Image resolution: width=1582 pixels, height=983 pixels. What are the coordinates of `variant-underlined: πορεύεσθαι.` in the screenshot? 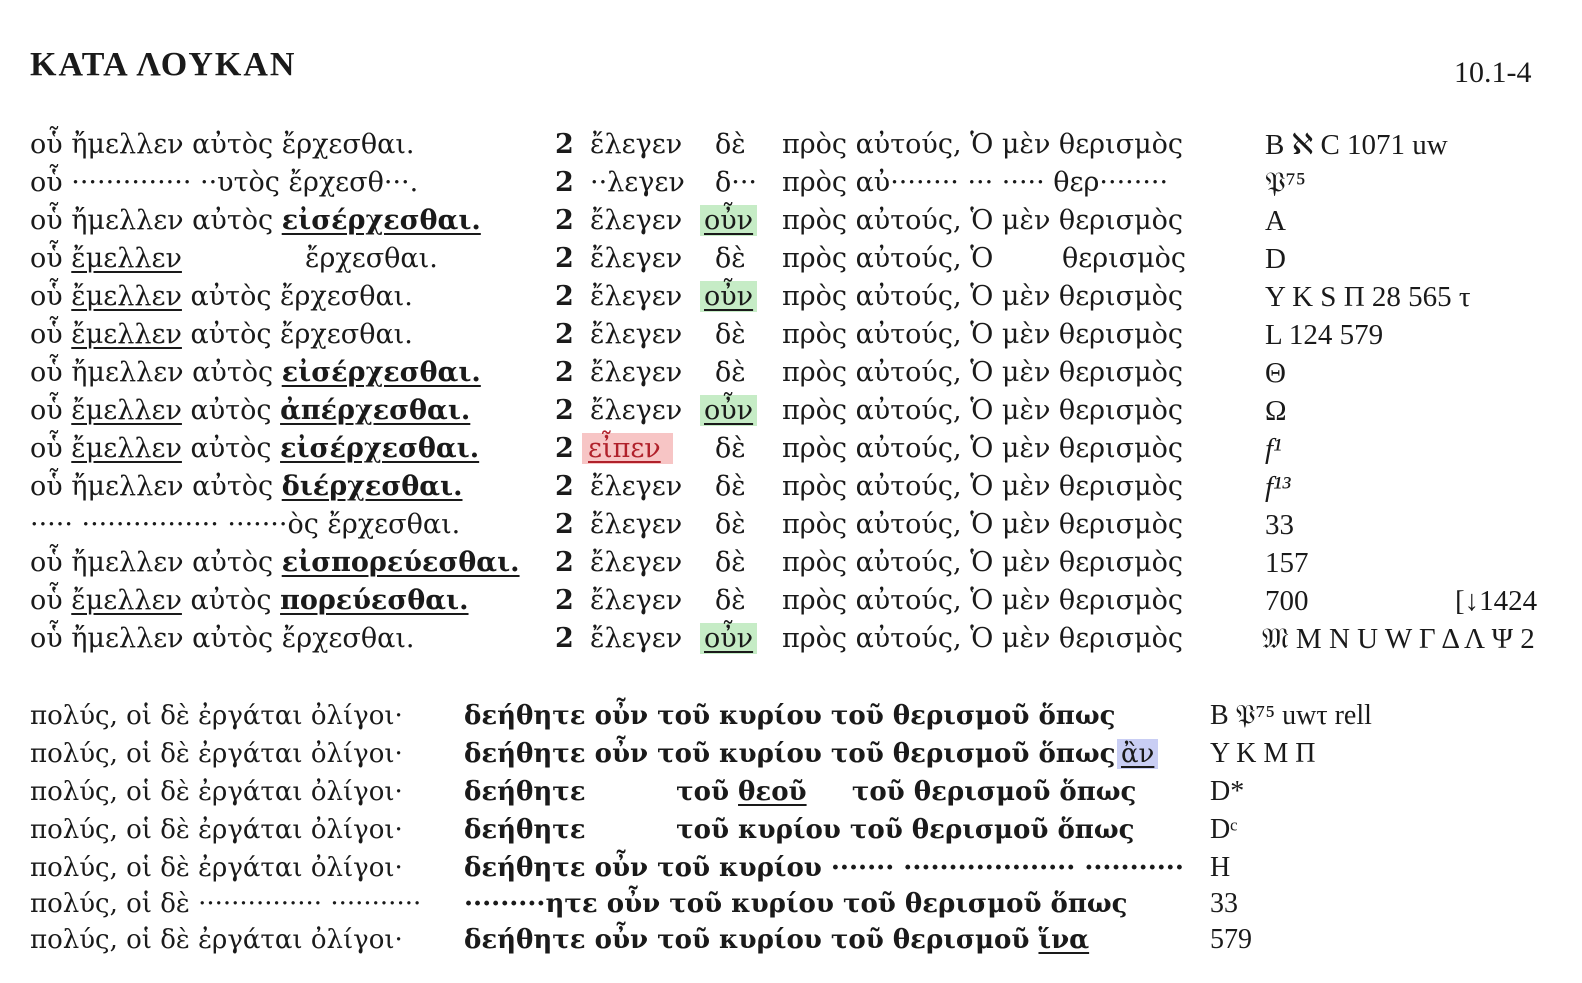 It's located at (374, 600).